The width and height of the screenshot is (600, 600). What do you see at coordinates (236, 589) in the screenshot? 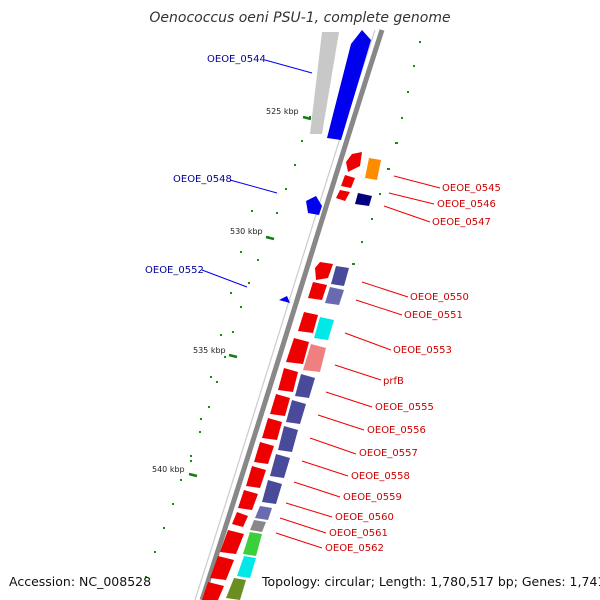
I see `gene-extra-2-cog` at bounding box center [236, 589].